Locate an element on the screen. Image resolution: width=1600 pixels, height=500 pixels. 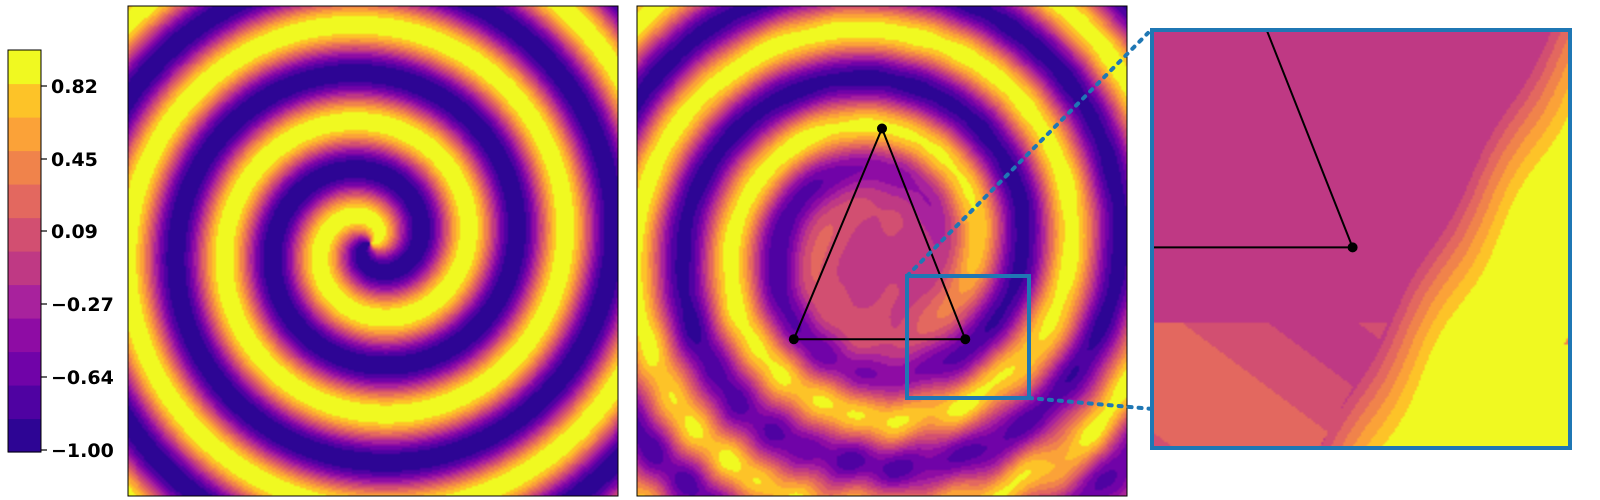
colorbar-tick-label: 0.82 is located at coordinates (74, 87).